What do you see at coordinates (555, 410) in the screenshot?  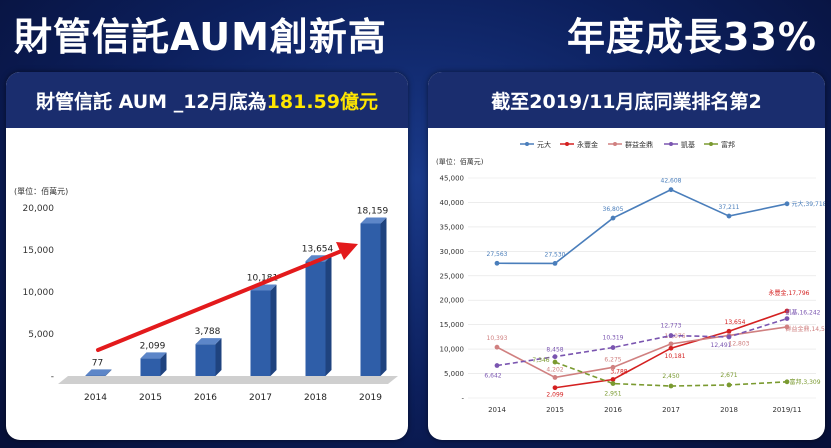 I see `line-x-tick: 2015` at bounding box center [555, 410].